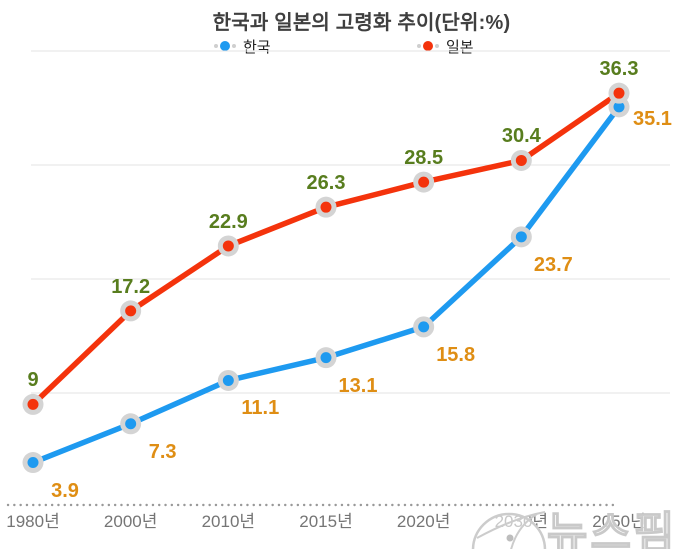 The height and width of the screenshot is (549, 677). I want to click on value-label-한국: 7.3, so click(162, 451).